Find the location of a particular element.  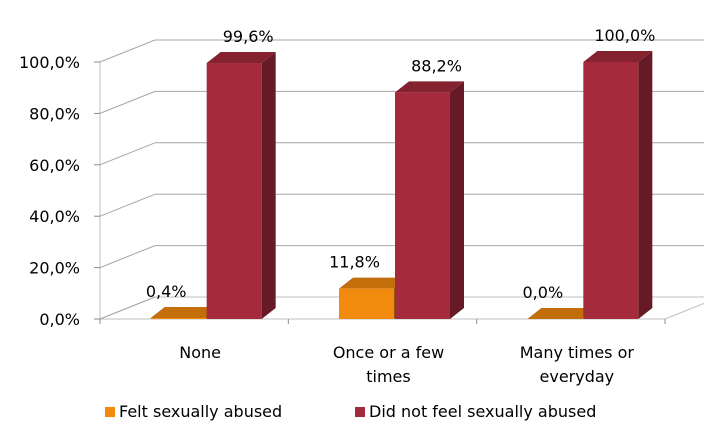

legend-label: Did not feel sexually abused is located at coordinates (482, 411).